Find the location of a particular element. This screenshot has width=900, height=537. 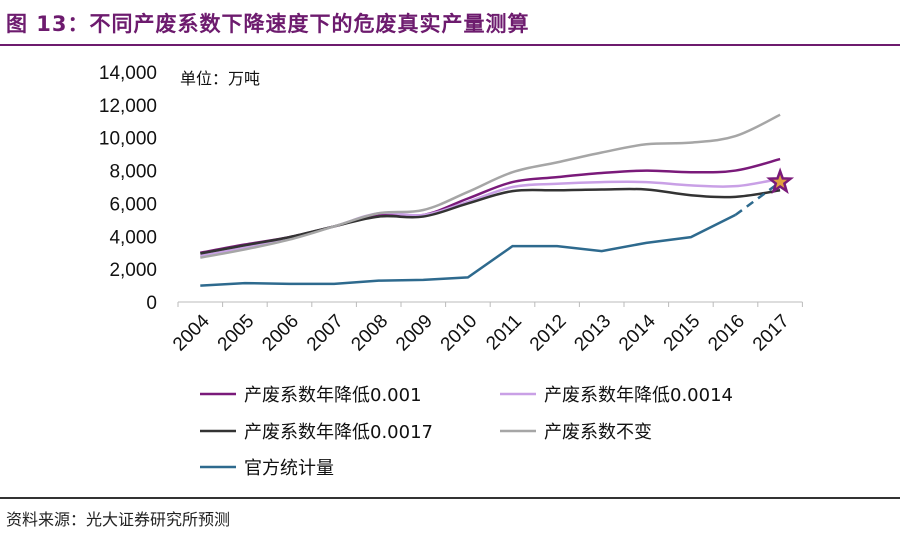

y-tick-label: 10,000 is located at coordinates (128, 139).